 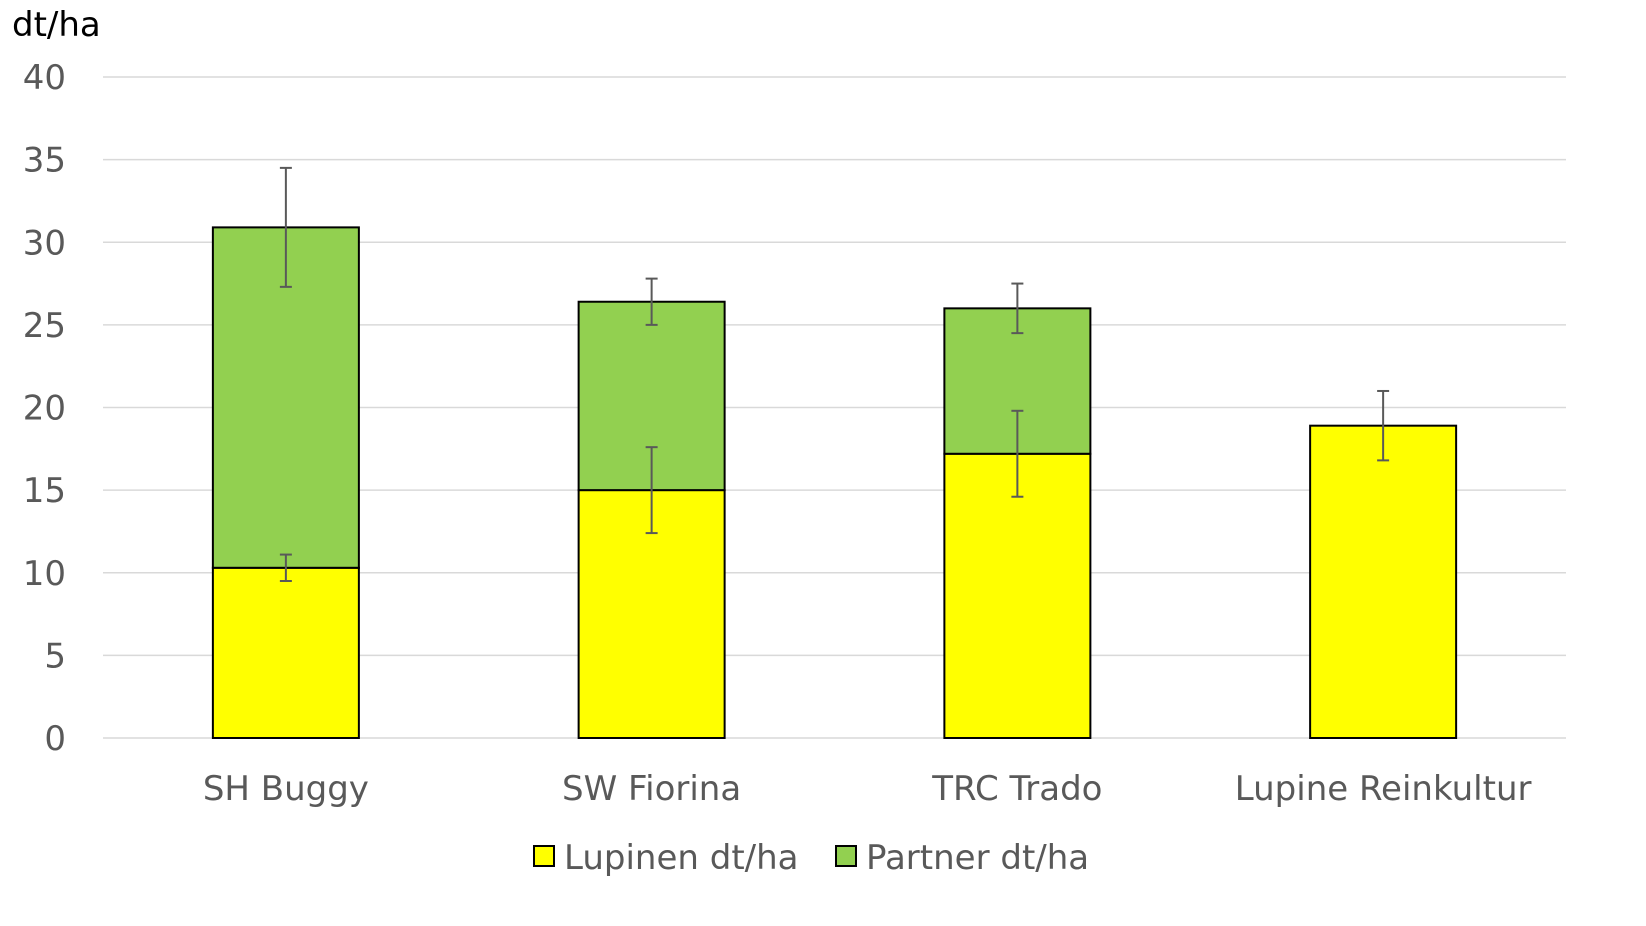 What do you see at coordinates (55, 739) in the screenshot?
I see `y-tick-label: 0` at bounding box center [55, 739].